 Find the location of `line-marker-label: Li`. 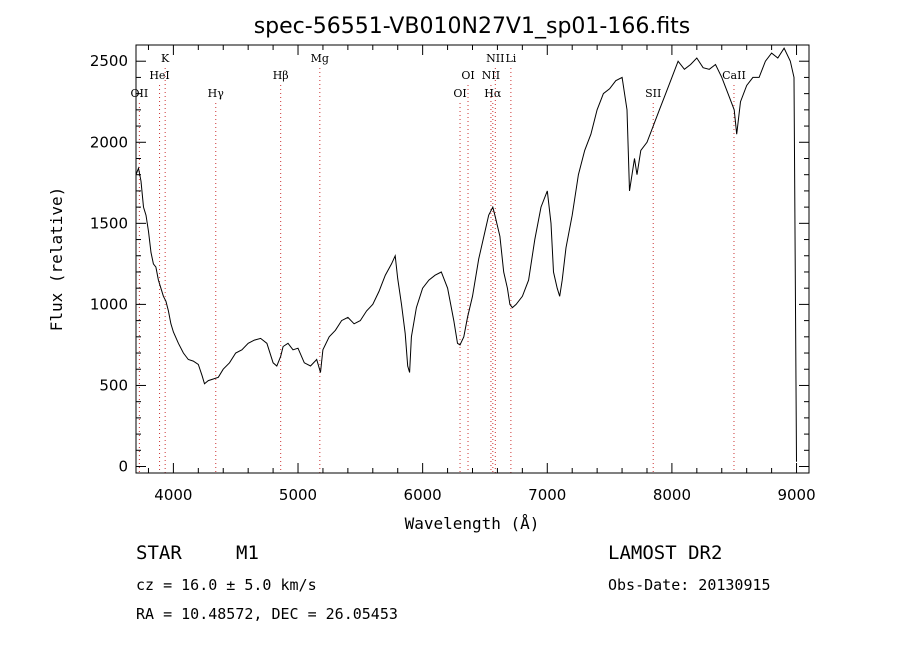

line-marker-label: Li is located at coordinates (510, 58).